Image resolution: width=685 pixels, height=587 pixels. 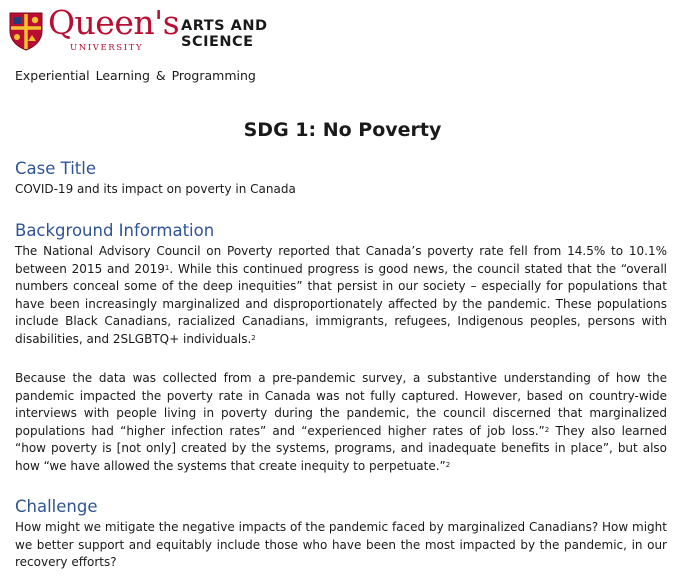 What do you see at coordinates (217, 42) in the screenshot?
I see `faculty-line-2: SCIENCE` at bounding box center [217, 42].